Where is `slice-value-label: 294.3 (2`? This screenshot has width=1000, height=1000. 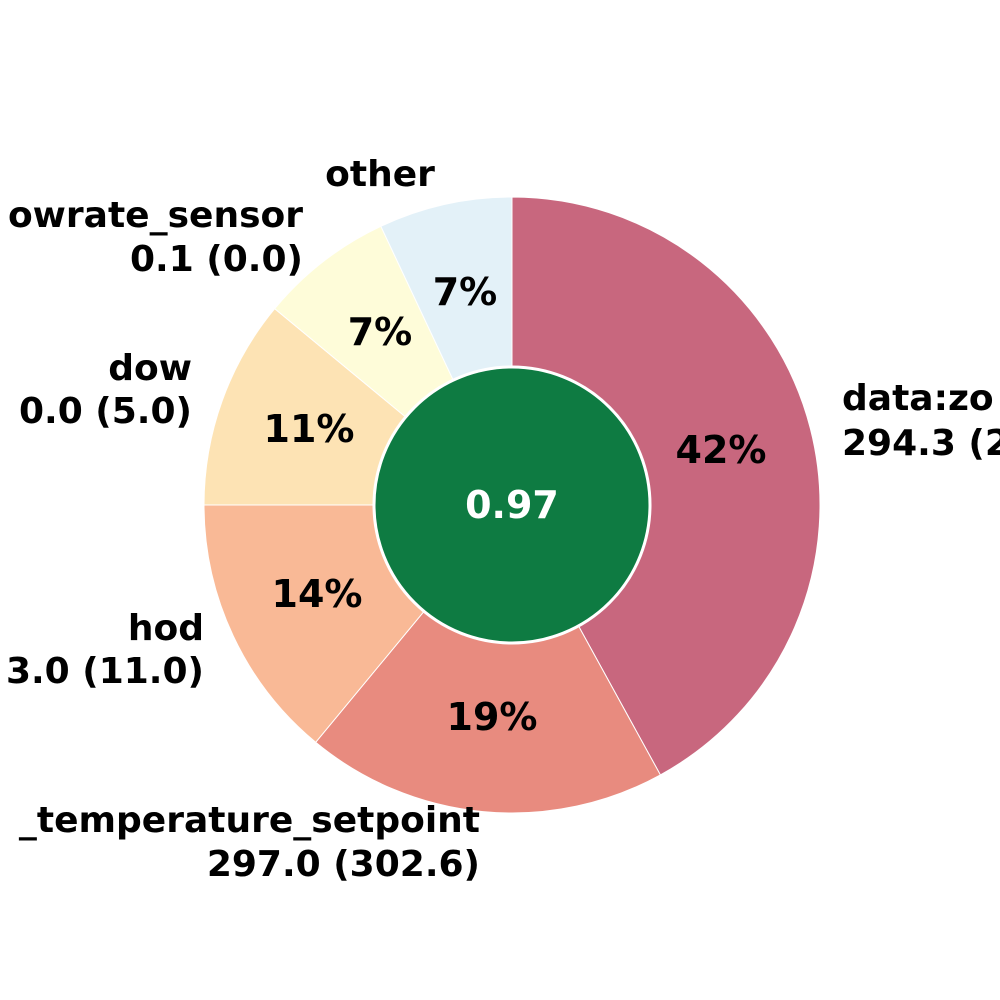
slice-value-label: 294.3 (2 is located at coordinates (921, 443).